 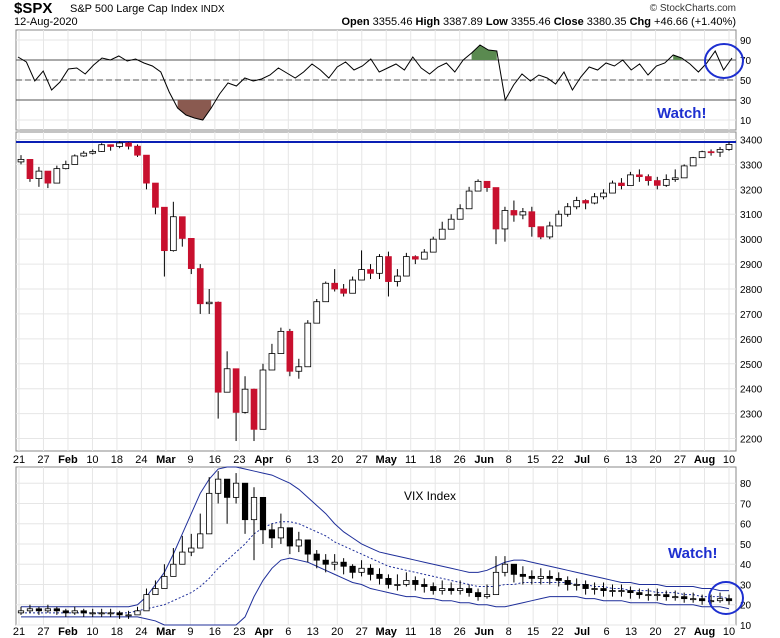 What do you see at coordinates (582, 632) in the screenshot?
I see `vix-x-tick-label: Jul` at bounding box center [582, 632].